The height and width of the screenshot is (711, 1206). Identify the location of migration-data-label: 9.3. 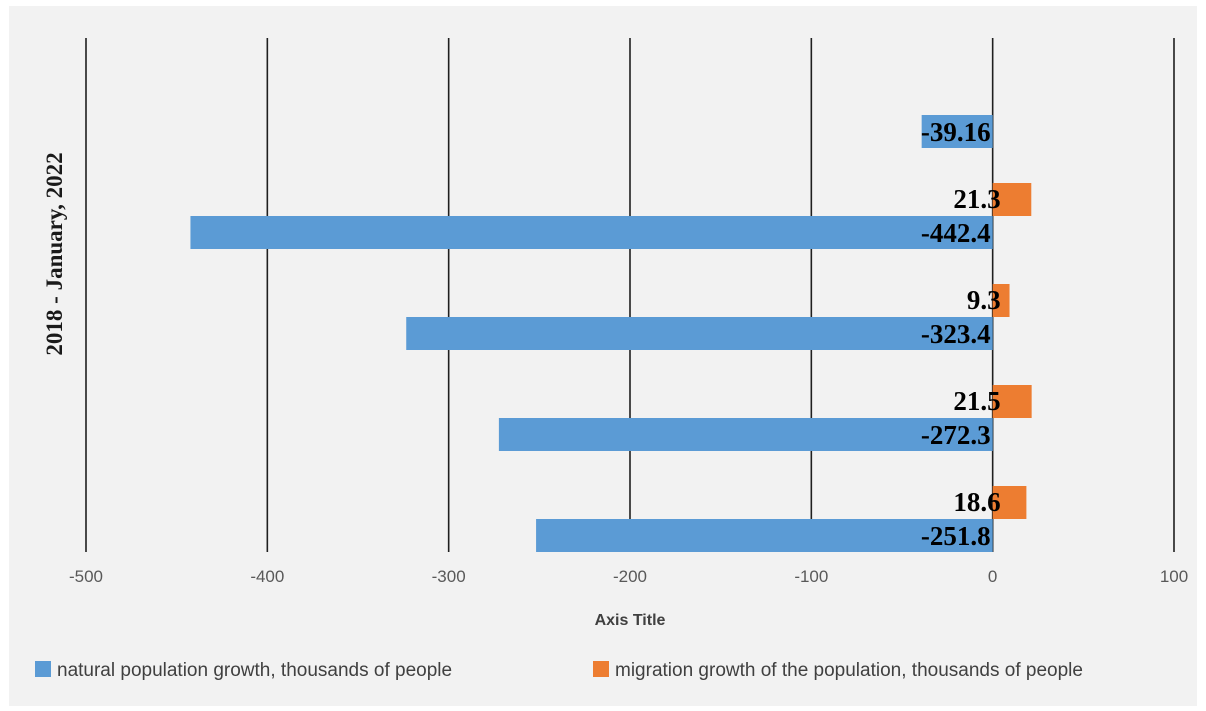
(984, 300).